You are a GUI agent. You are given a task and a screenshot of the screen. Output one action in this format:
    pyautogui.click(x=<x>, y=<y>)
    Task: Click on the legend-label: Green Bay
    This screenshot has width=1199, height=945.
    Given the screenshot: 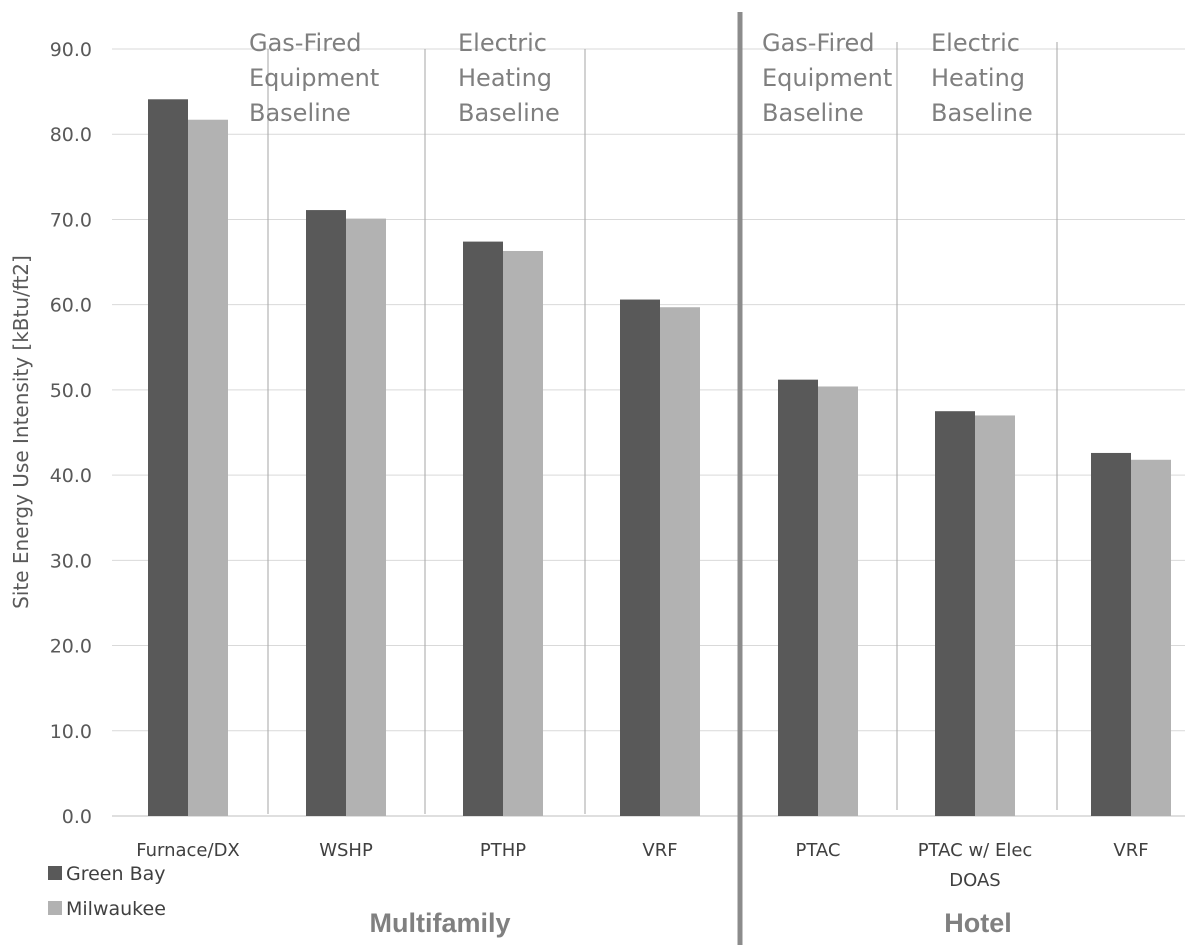 What is the action you would take?
    pyautogui.click(x=116, y=874)
    